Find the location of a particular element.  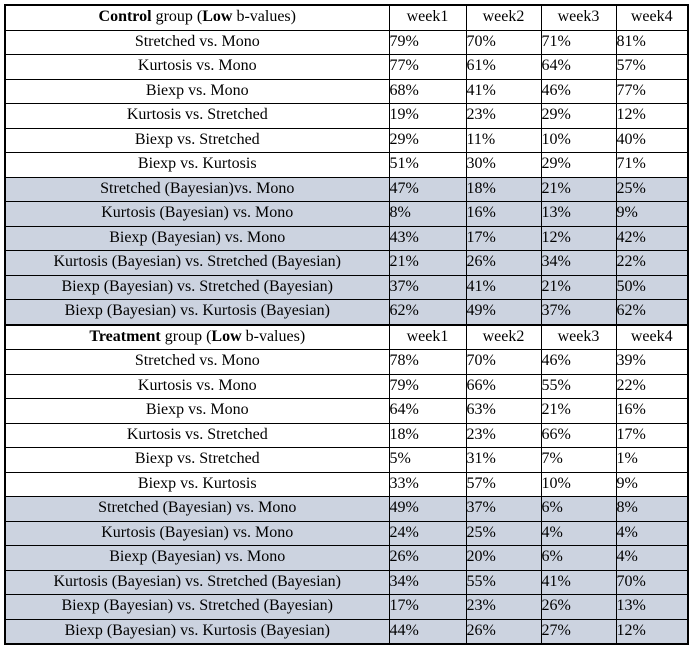

value-cell: 23% is located at coordinates (503, 116).